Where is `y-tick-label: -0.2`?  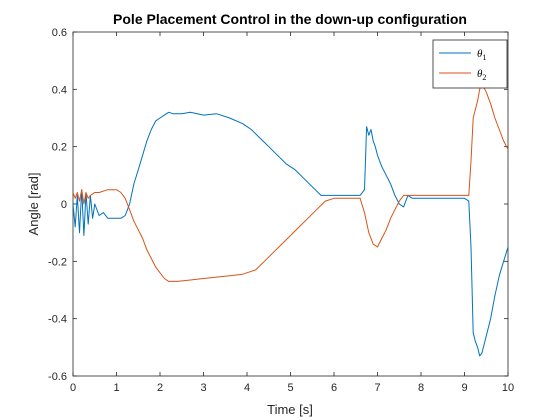
y-tick-label: -0.2 is located at coordinates (57, 262).